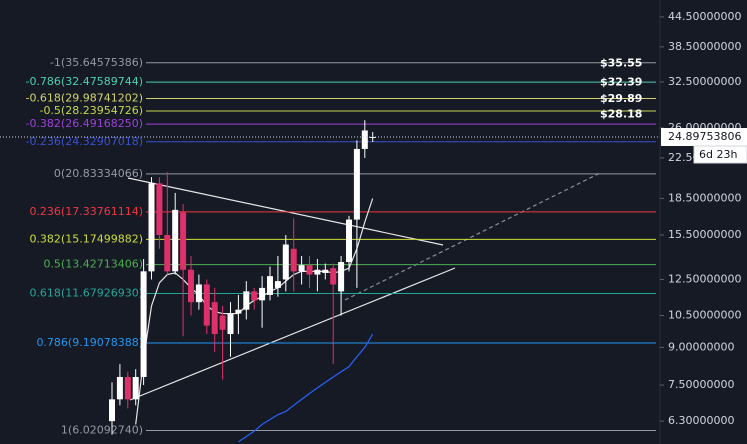 This screenshot has height=444, width=747. What do you see at coordinates (86, 211) in the screenshot?
I see `fib-label: 0.236(17.33761114)` at bounding box center [86, 211].